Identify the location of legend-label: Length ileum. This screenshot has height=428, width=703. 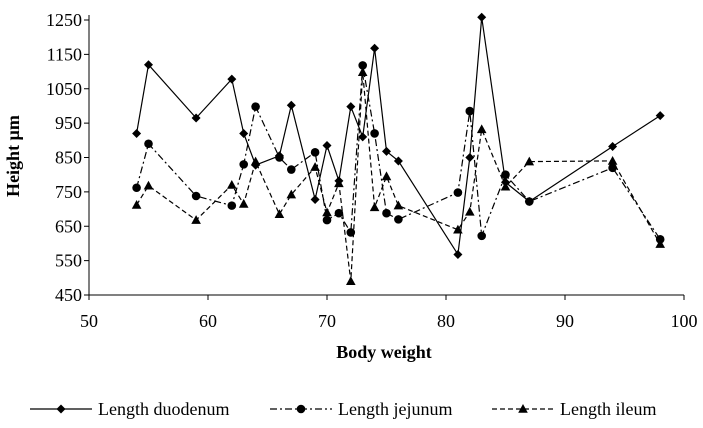
(608, 409).